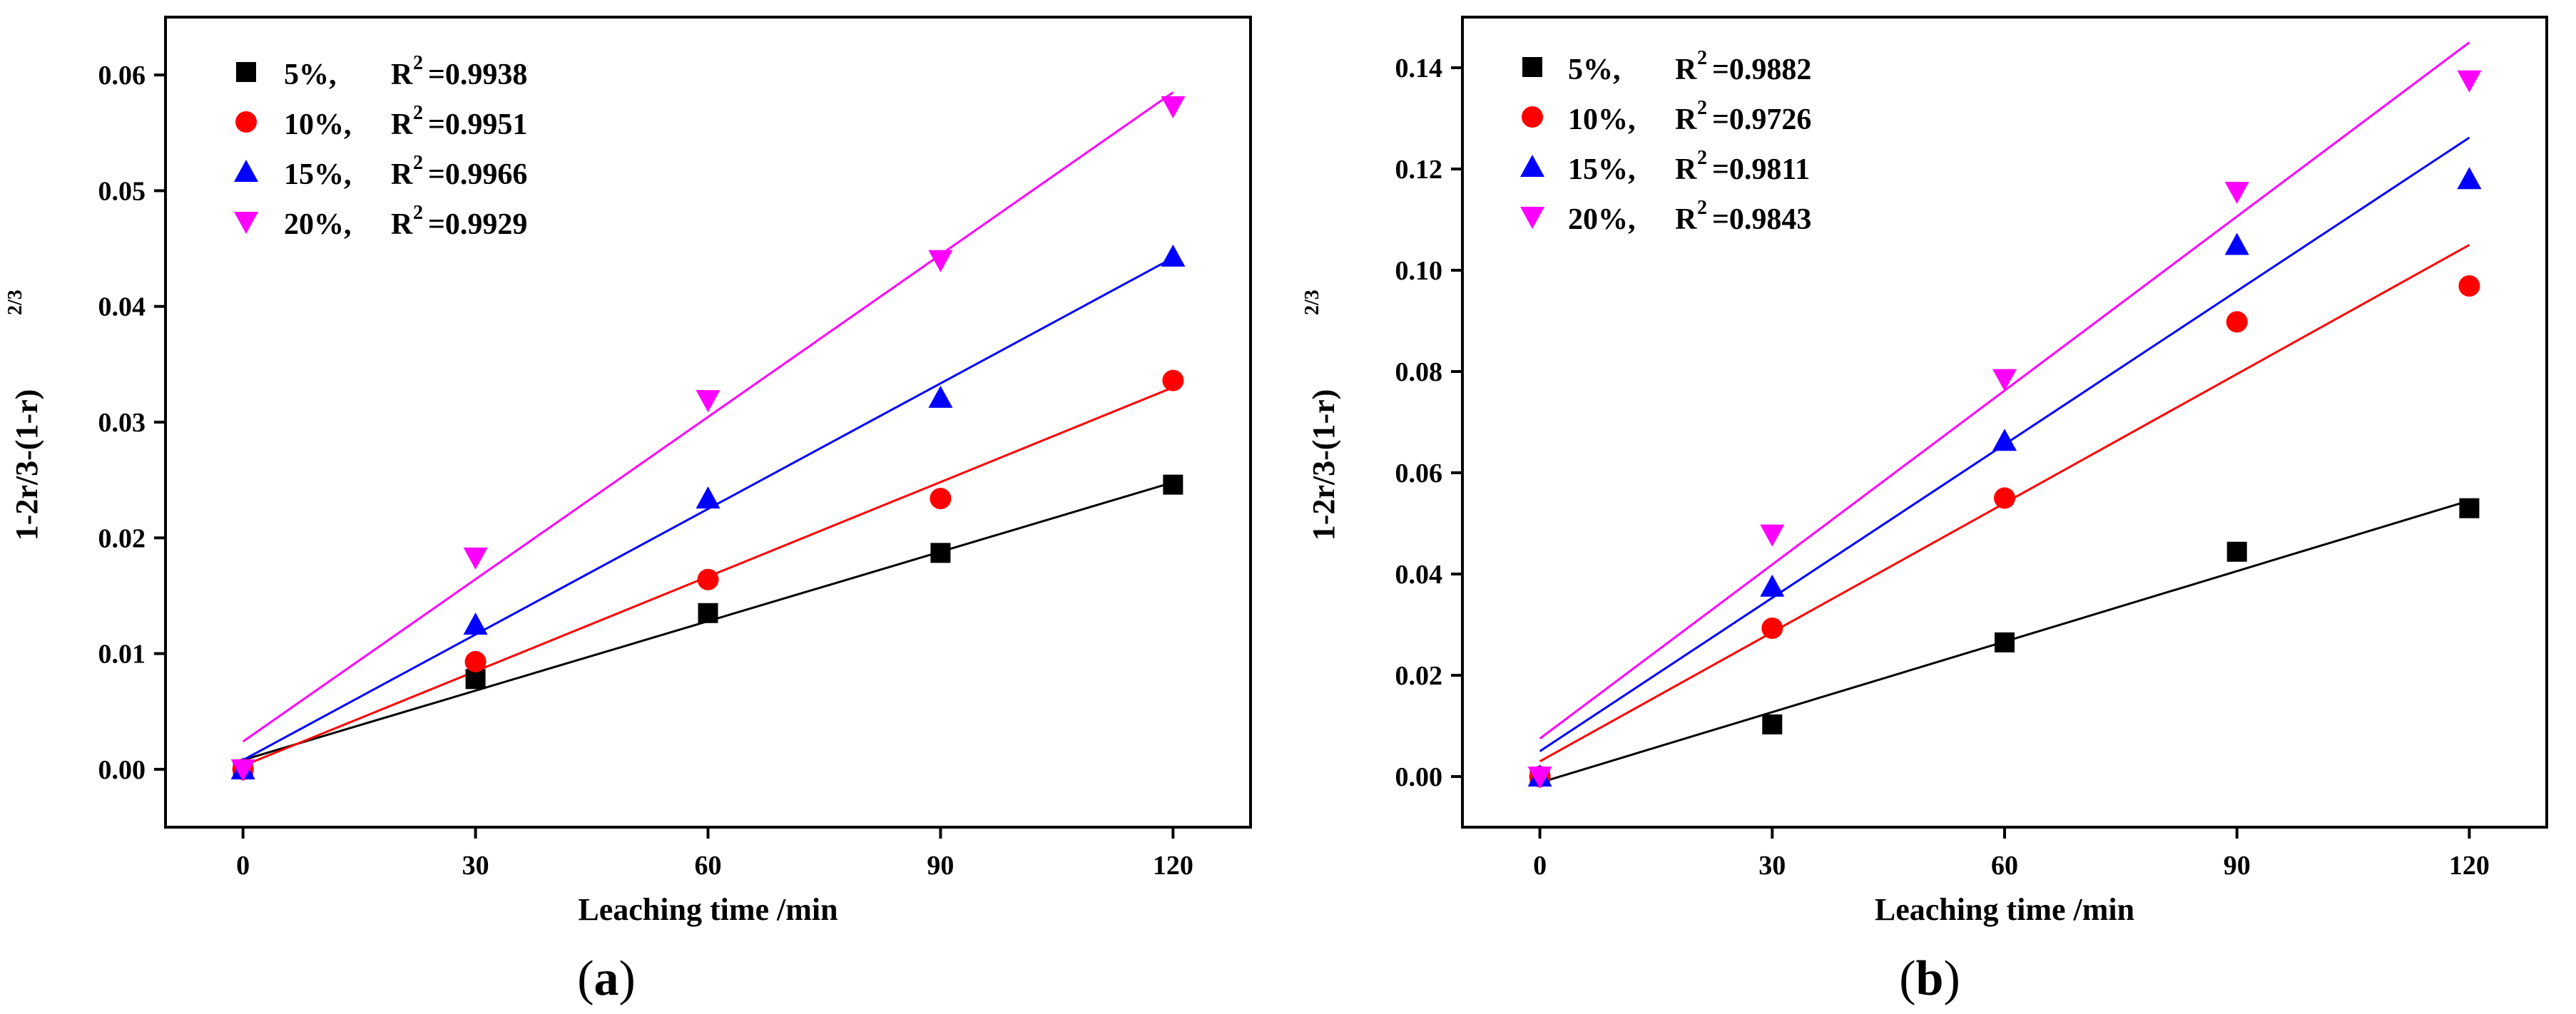  Describe the element at coordinates (1602, 169) in the screenshot. I see `chart-b-legend-name-3: 15%,` at that location.